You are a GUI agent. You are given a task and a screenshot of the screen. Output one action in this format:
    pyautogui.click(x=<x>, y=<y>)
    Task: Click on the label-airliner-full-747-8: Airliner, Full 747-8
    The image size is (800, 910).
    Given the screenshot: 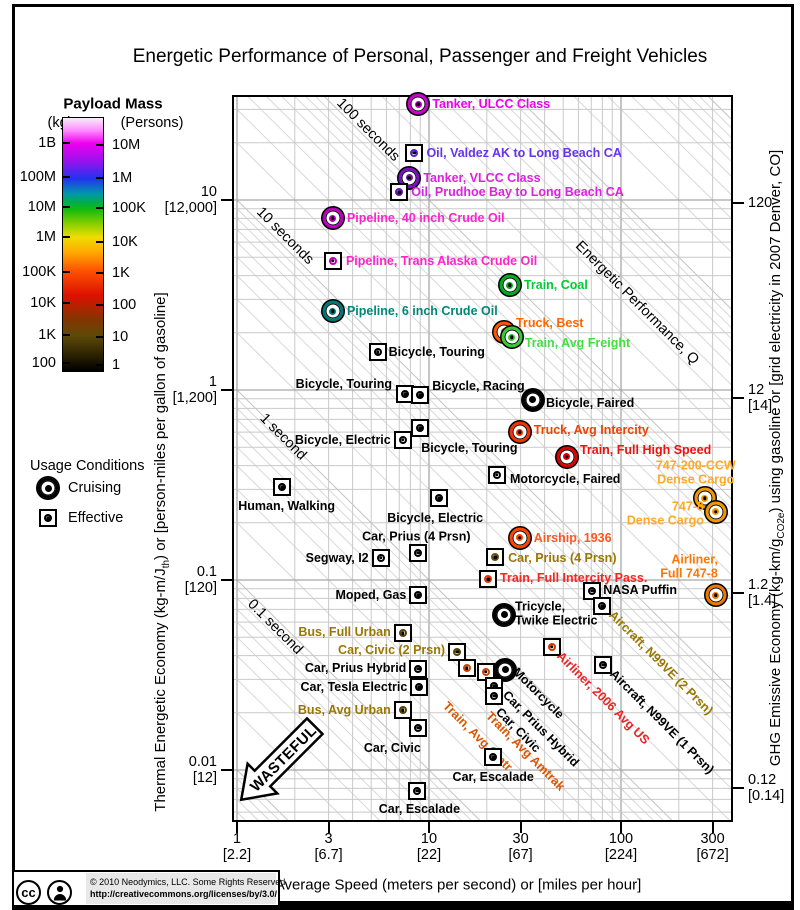 What is the action you would take?
    pyautogui.click(x=689, y=566)
    